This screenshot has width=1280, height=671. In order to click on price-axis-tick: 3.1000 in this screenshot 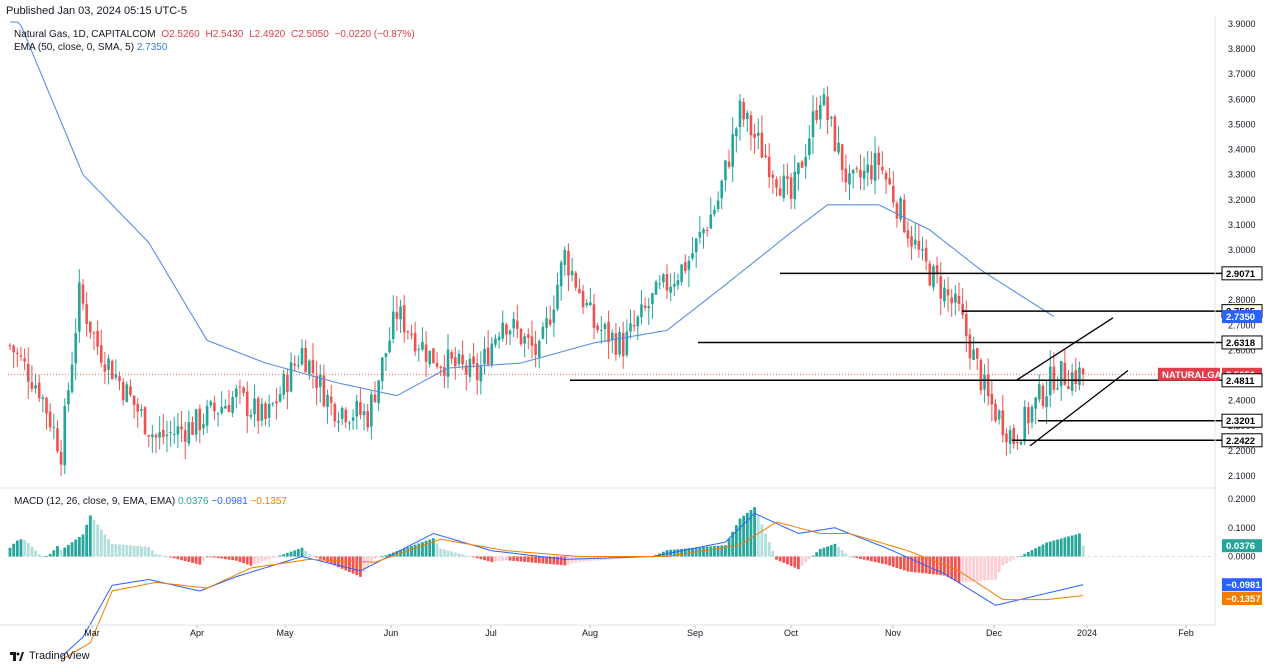, I will do `click(1242, 225)`.